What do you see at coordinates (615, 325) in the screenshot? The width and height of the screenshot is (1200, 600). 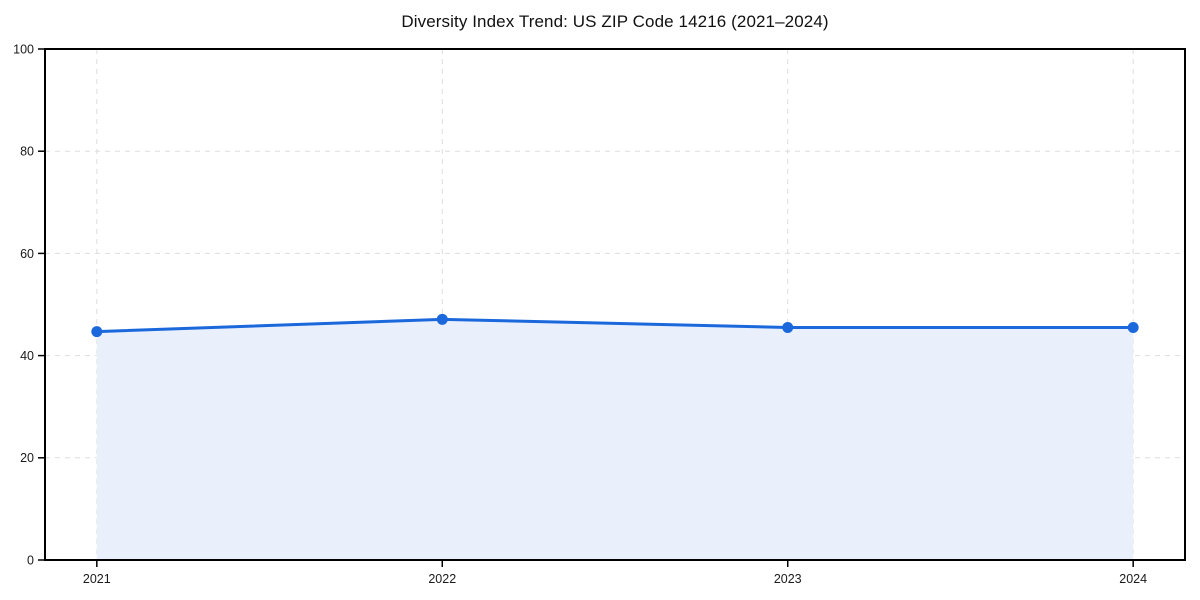 I see `trend-line` at bounding box center [615, 325].